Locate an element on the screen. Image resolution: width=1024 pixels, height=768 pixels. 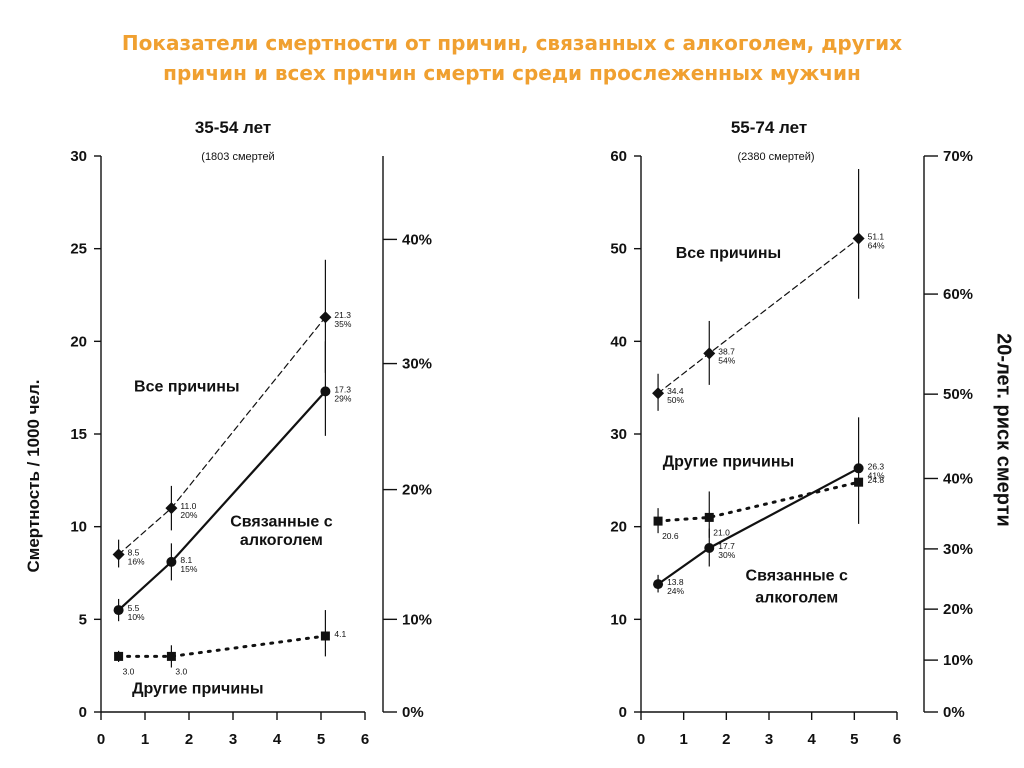
panel-2-right-tick-label: 70% is located at coordinates (958, 156).